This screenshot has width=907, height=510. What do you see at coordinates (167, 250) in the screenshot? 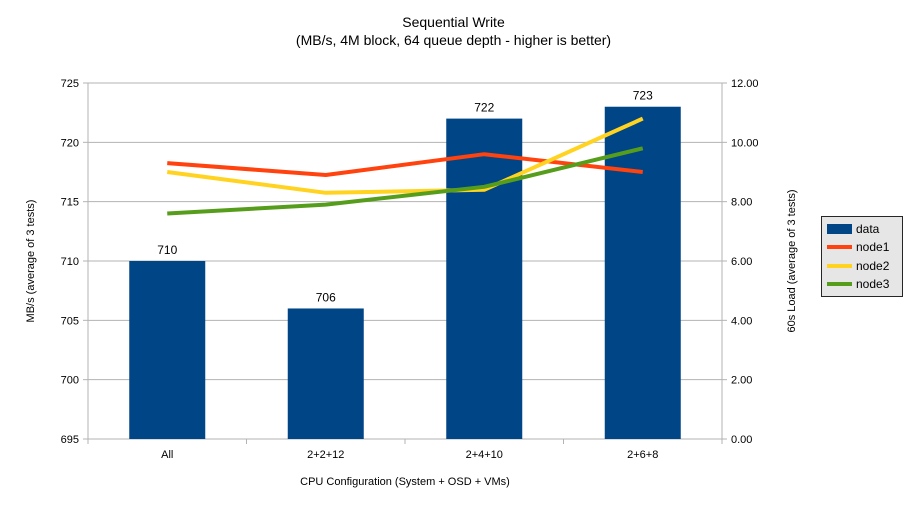
I see `bar-value-label: 710` at bounding box center [167, 250].